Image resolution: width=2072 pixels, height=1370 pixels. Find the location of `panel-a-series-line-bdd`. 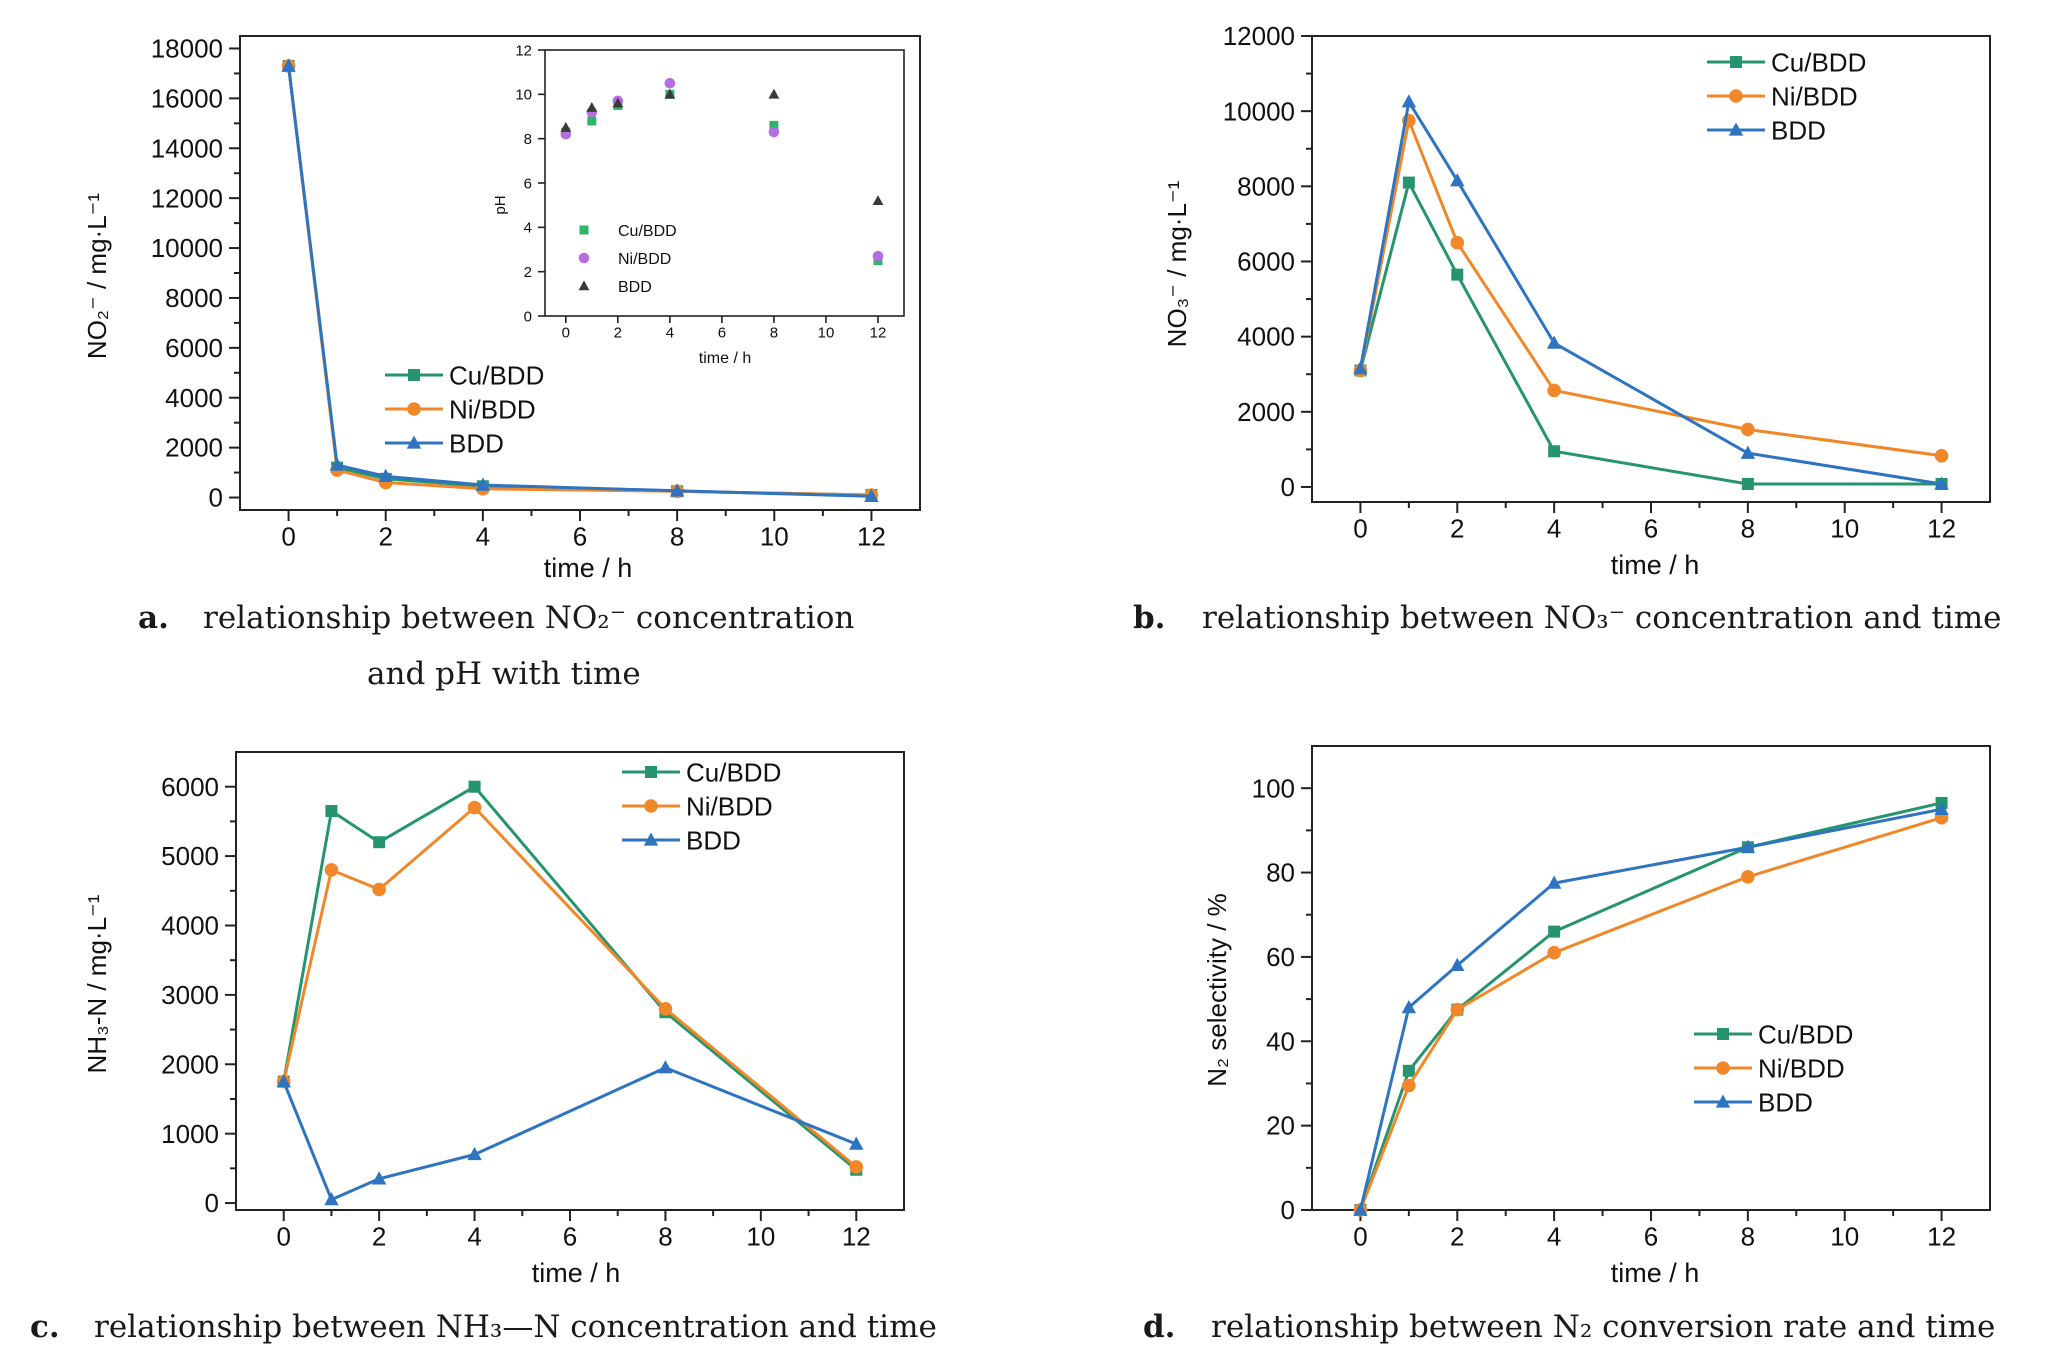

panel-a-series-line-bdd is located at coordinates (579, 281).